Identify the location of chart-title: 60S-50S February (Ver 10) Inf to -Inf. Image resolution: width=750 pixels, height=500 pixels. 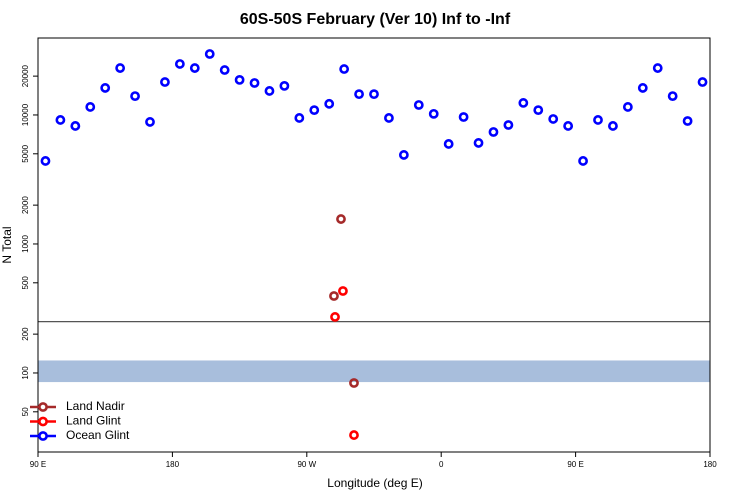
(375, 19).